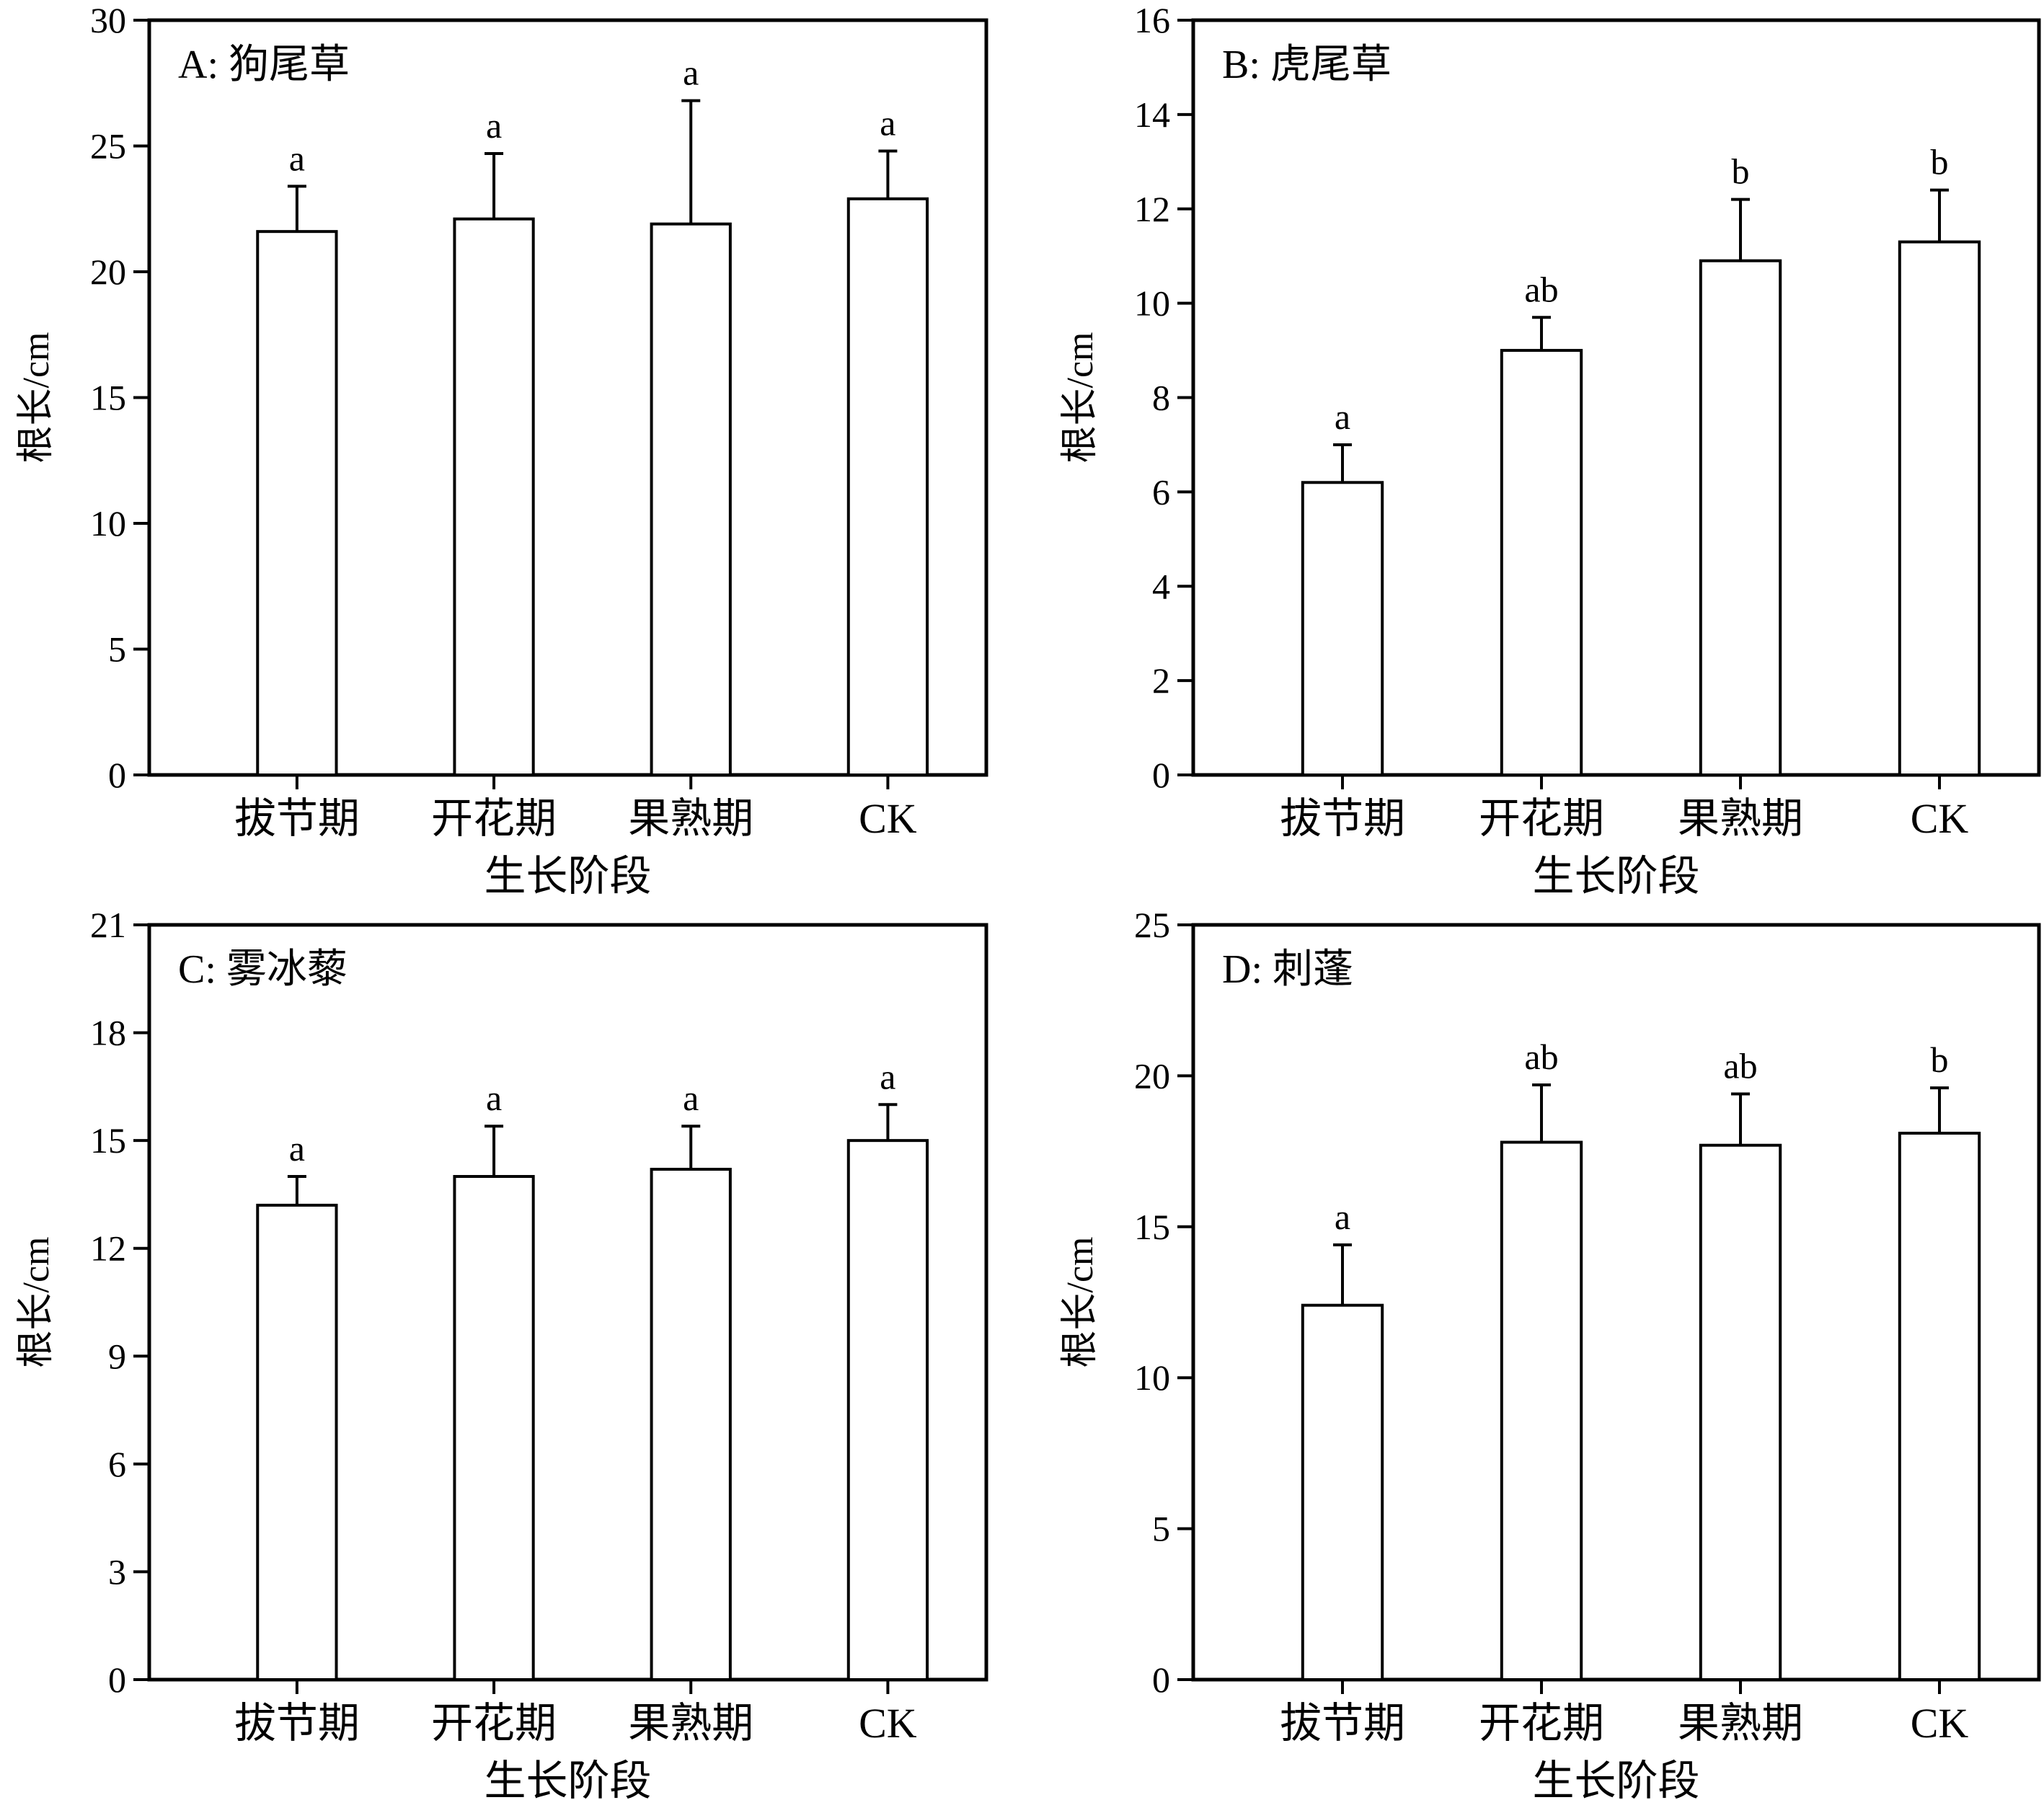 The height and width of the screenshot is (1800, 2044). What do you see at coordinates (1161, 680) in the screenshot?
I see `y-tick-label: 2` at bounding box center [1161, 680].